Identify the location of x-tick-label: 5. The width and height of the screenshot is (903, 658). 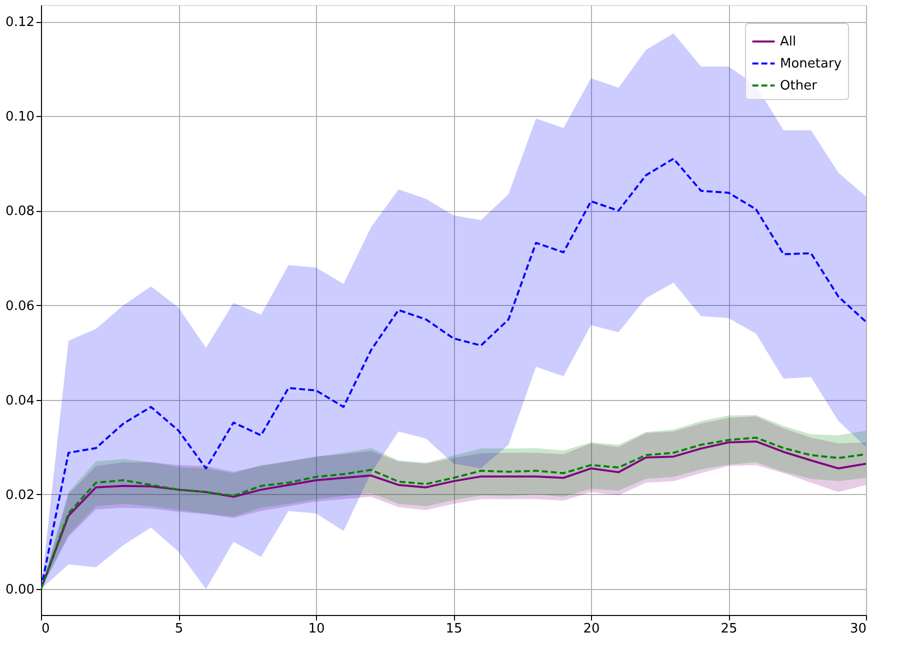
(179, 629).